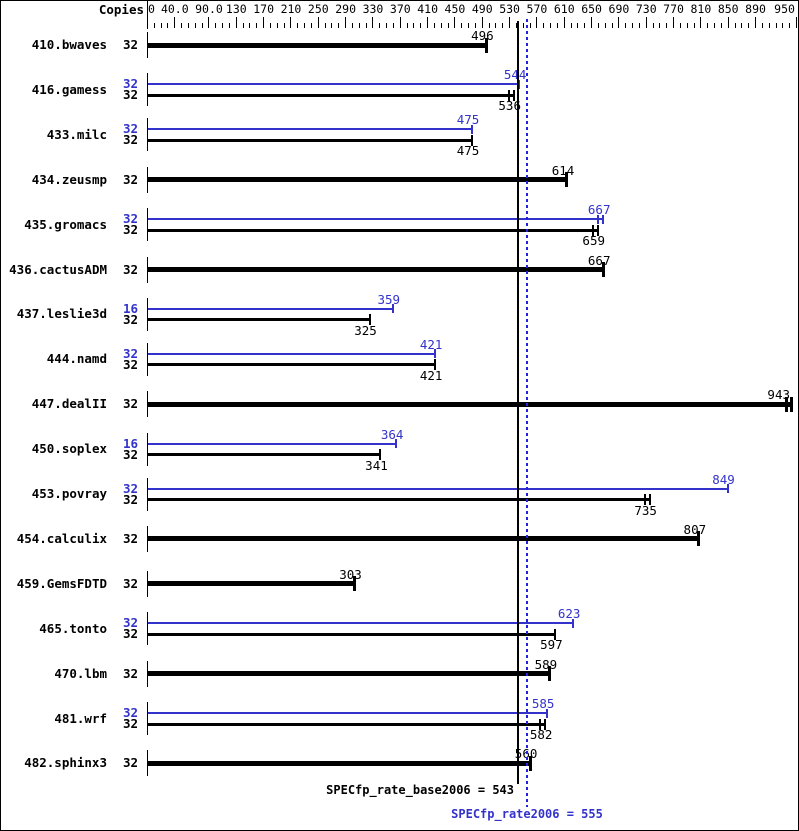 This screenshot has width=799, height=831. I want to click on benchmark-label: 433.milc, so click(76, 134).